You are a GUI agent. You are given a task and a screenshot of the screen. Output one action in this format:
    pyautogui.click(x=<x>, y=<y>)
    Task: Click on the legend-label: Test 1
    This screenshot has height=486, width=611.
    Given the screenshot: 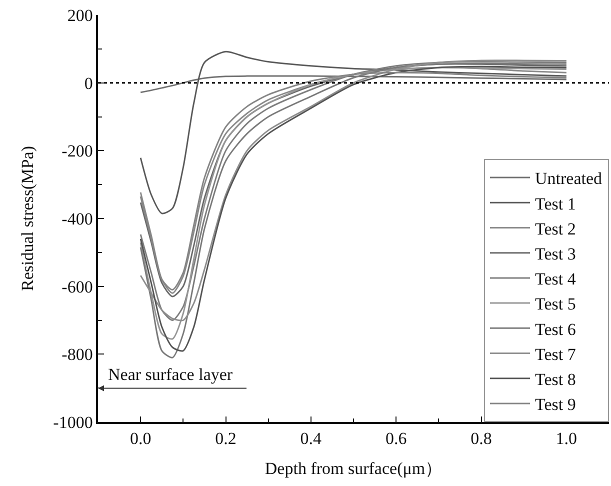 What is the action you would take?
    pyautogui.click(x=555, y=204)
    